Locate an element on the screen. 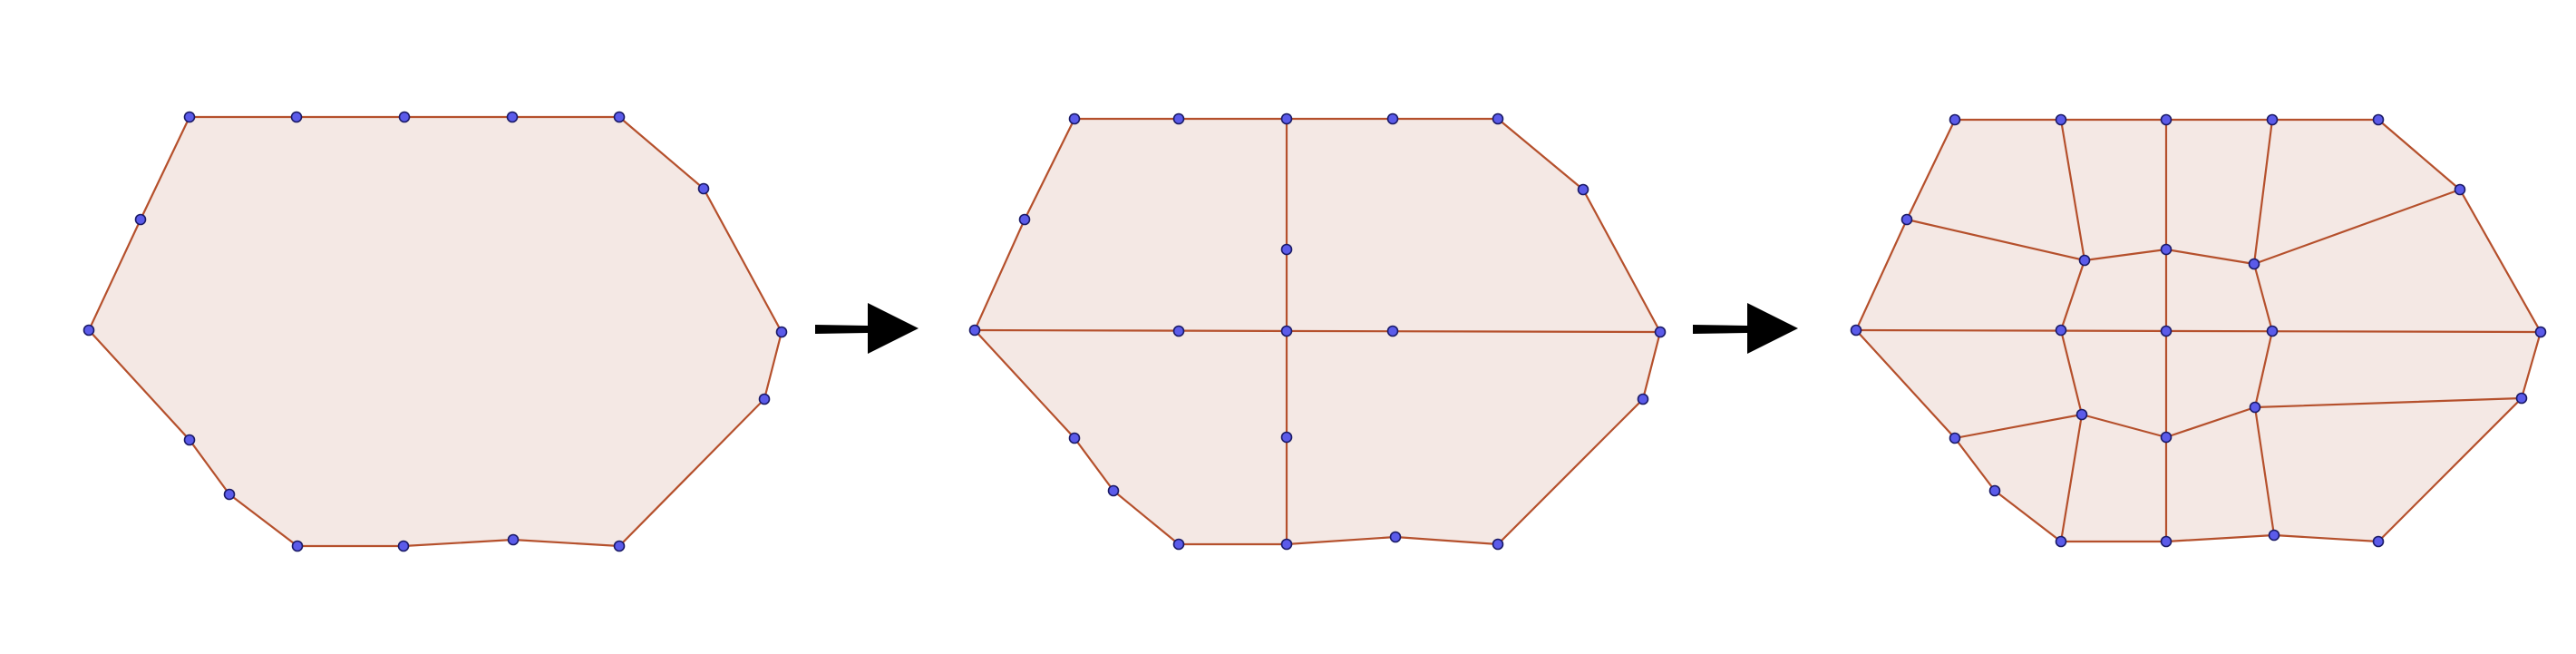 The image size is (2576, 654). horizontal-split-line is located at coordinates (1317, 331).